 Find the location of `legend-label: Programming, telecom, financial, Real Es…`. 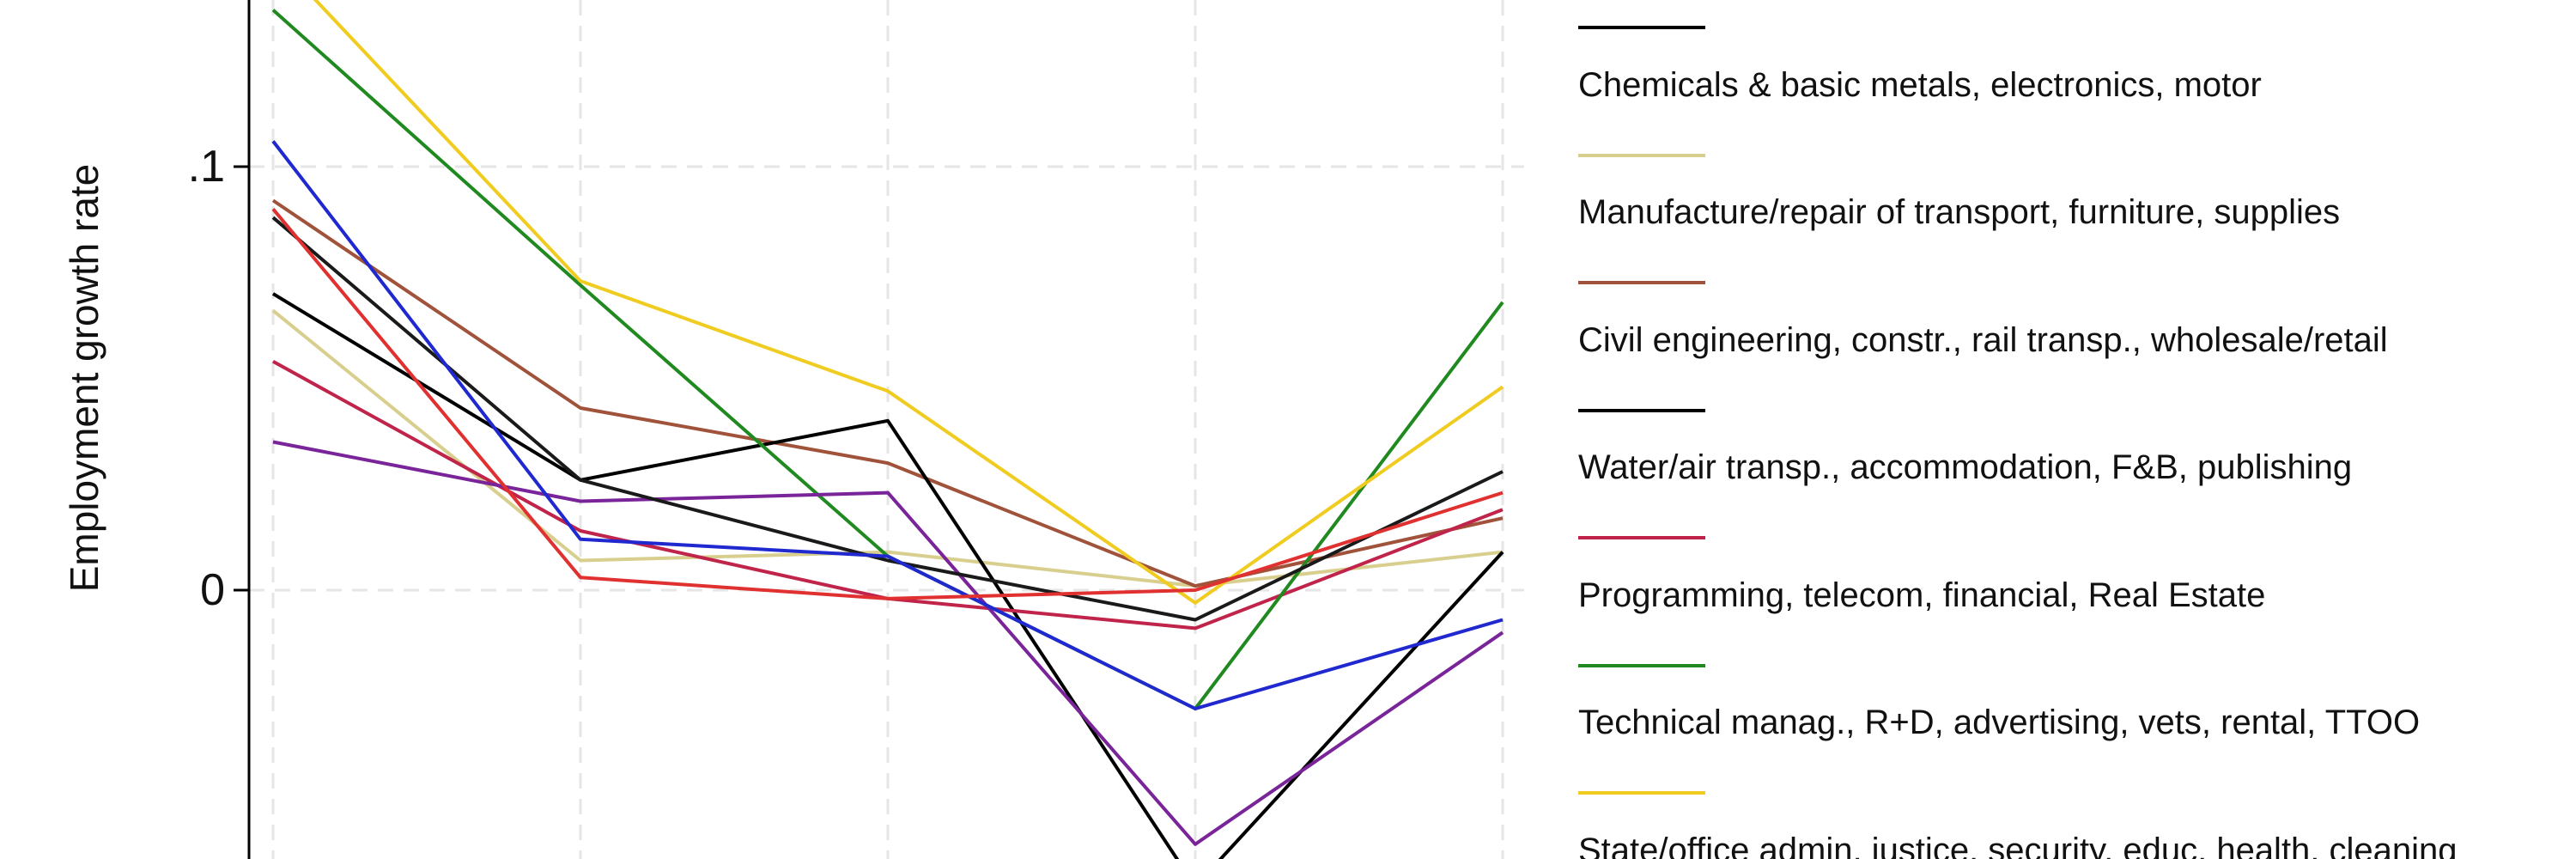

legend-label: Programming, telecom, financial, Real Es… is located at coordinates (1922, 595).